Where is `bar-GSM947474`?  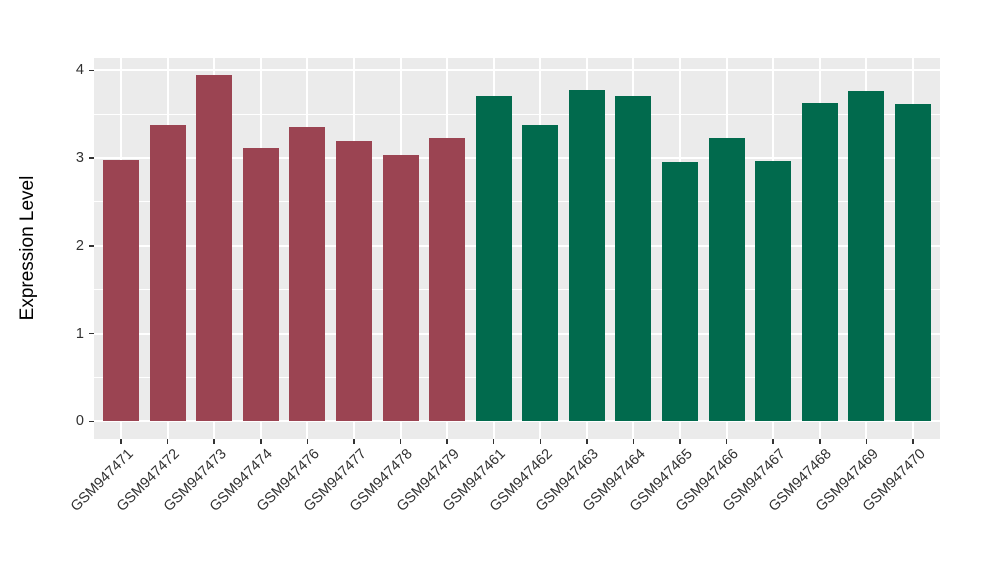 bar-GSM947474 is located at coordinates (260, 285).